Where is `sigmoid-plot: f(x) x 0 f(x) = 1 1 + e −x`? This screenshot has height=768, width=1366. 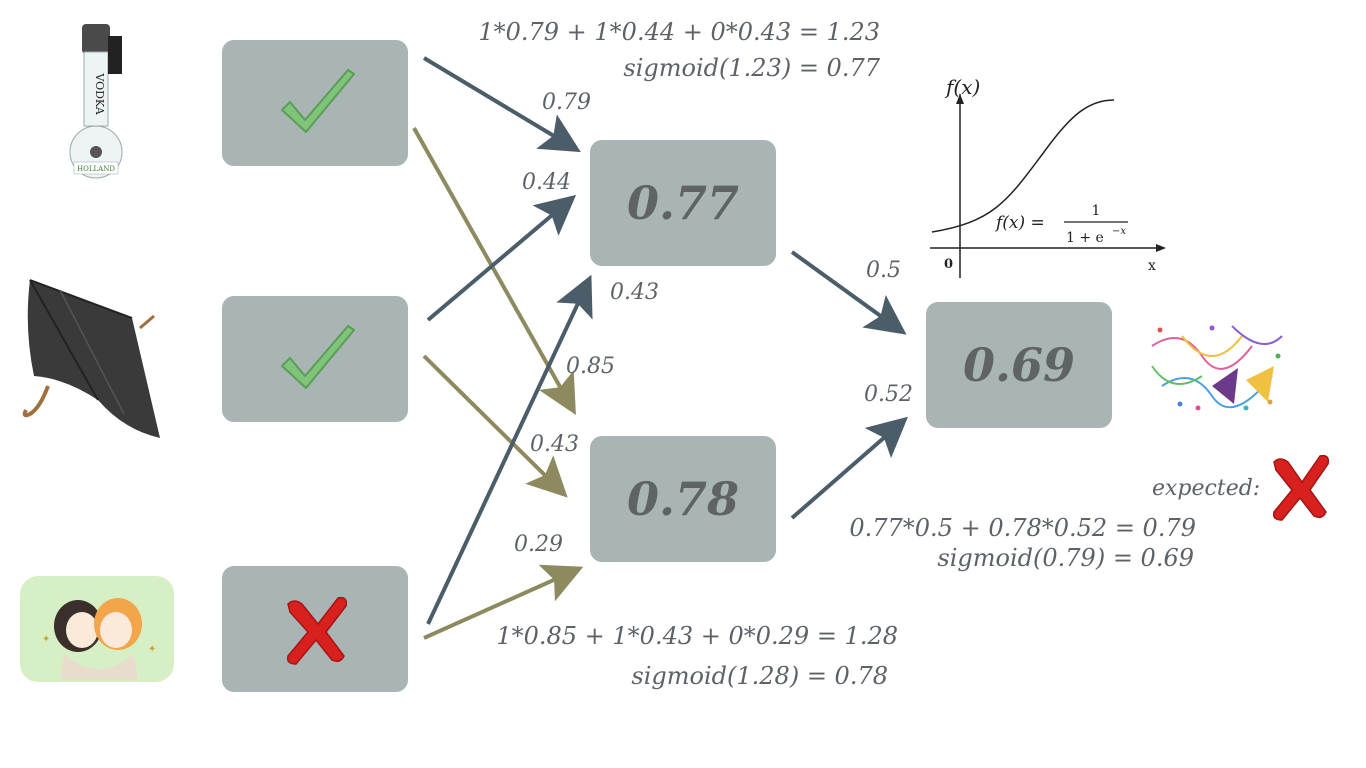
sigmoid-plot: f(x) x 0 f(x) = 1 1 + e −x is located at coordinates (1048, 176).